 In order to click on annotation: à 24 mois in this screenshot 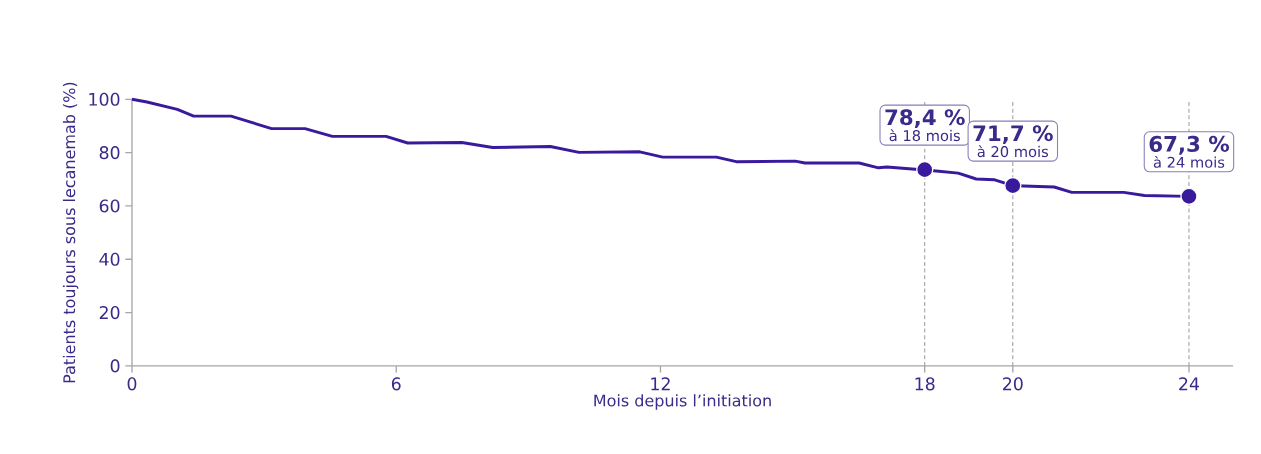, I will do `click(1189, 161)`.